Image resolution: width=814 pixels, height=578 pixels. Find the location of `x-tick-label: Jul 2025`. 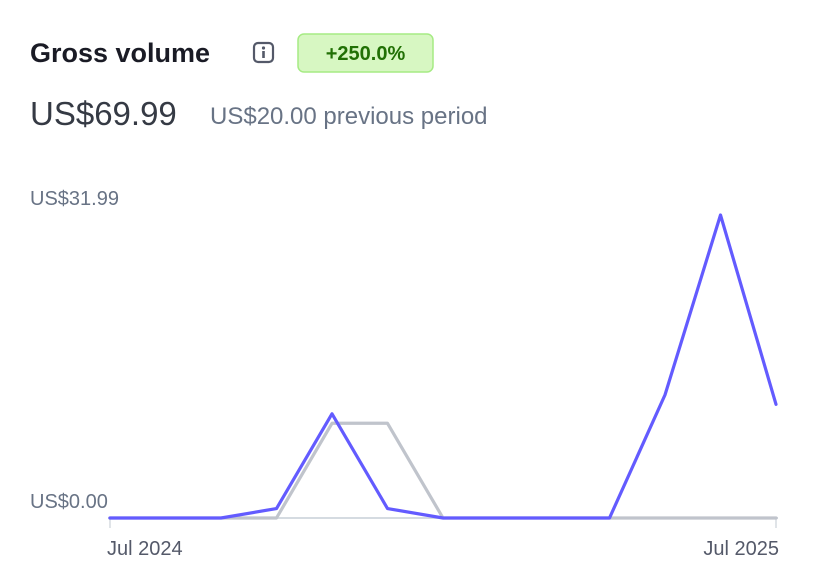

x-tick-label: Jul 2025 is located at coordinates (741, 549).